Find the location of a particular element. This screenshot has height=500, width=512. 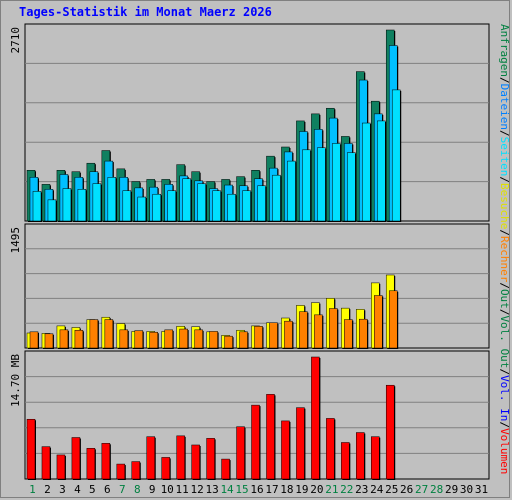

x-tick-label-29: 29 is located at coordinates (451, 489).